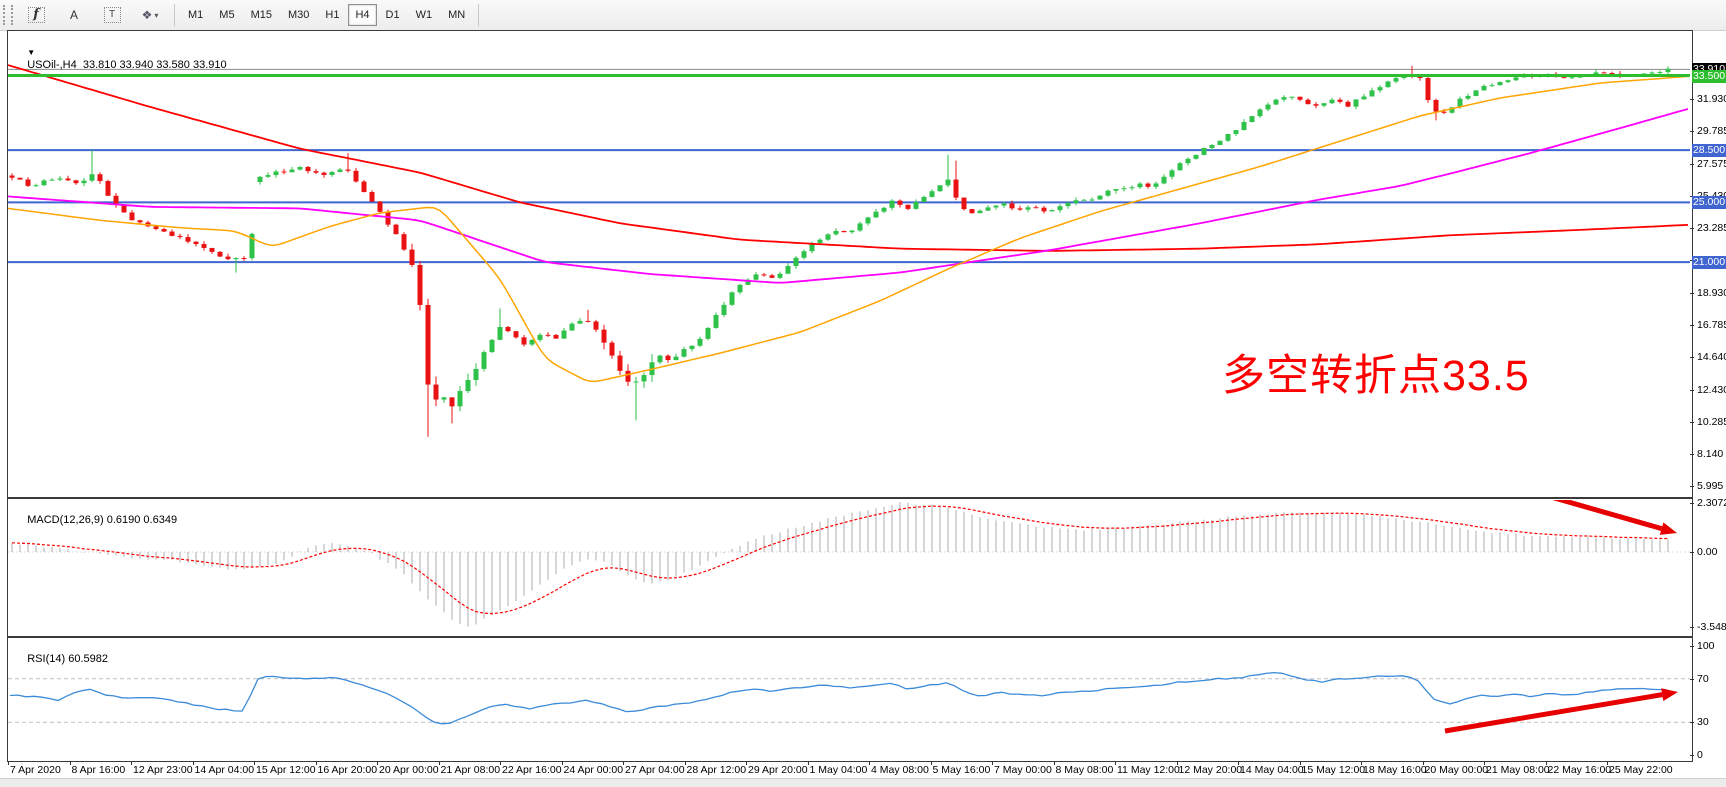  Describe the element at coordinates (1668, 528) in the screenshot. I see `trend-arrow-head-macd` at that location.